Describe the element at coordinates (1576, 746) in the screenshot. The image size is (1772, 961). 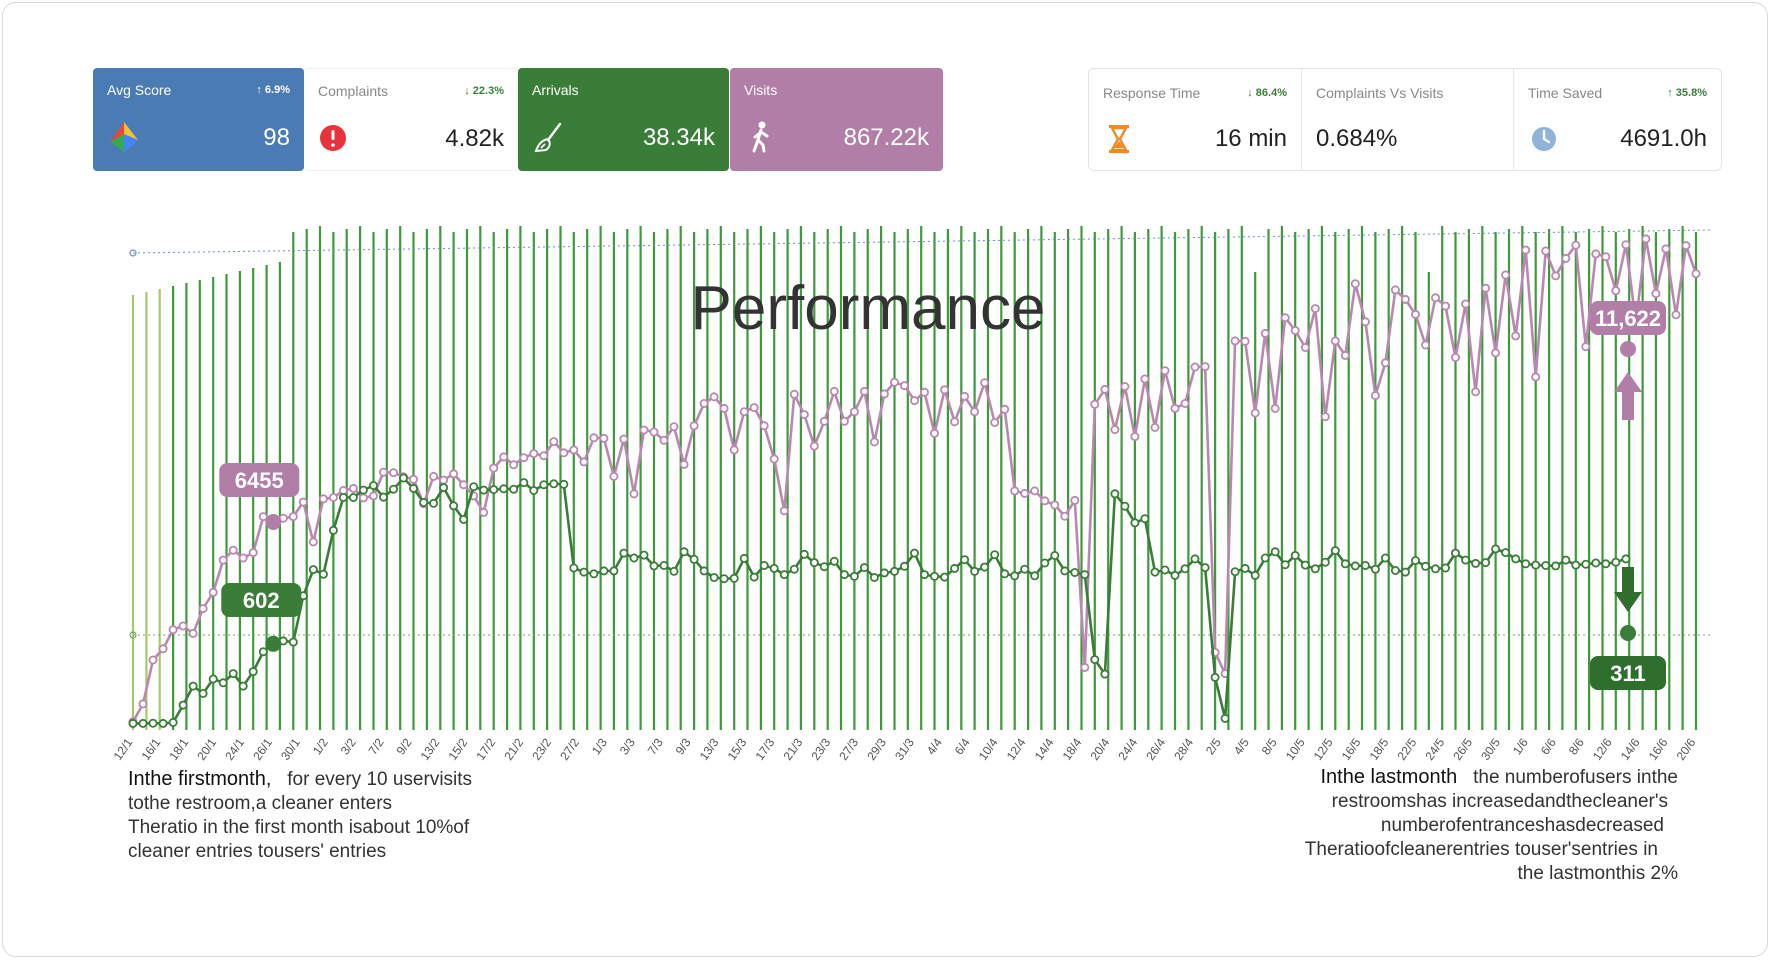
I see `x-tick-label: 8/6` at that location.